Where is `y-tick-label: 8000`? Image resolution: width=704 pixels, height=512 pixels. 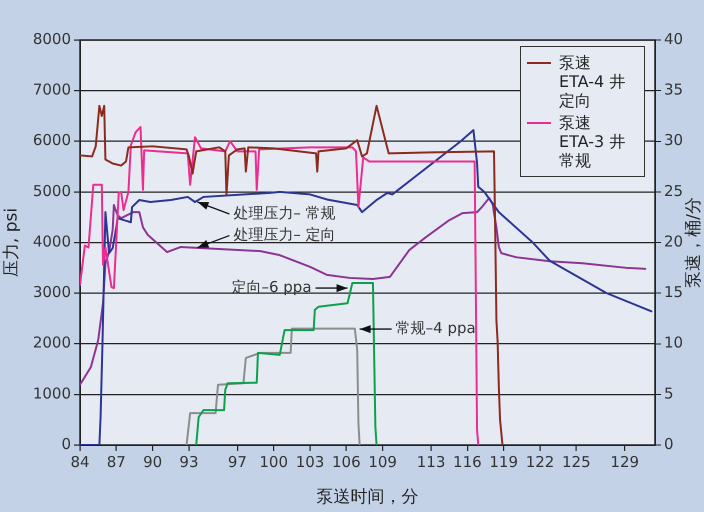
y-tick-label: 8000 is located at coordinates (51, 39).